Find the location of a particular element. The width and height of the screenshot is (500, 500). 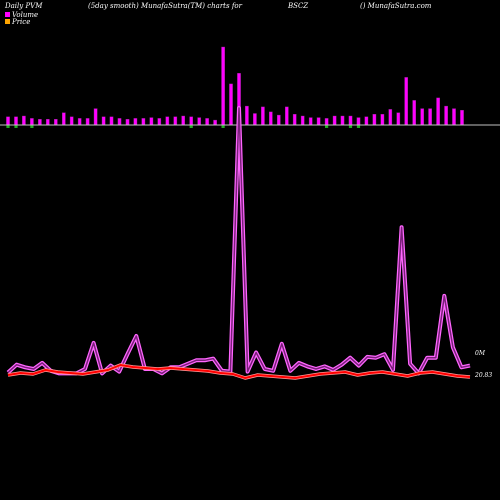

legend-volume-swatch is located at coordinates (7, 14).